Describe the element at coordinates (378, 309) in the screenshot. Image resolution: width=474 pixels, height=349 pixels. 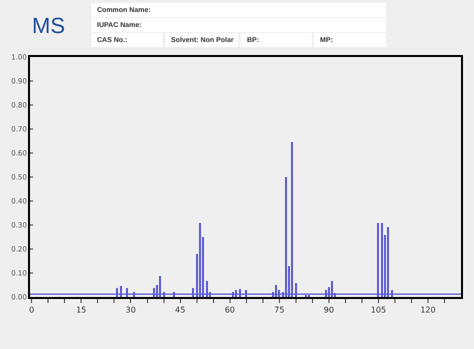
I see `x-tick-label: 105` at that location.